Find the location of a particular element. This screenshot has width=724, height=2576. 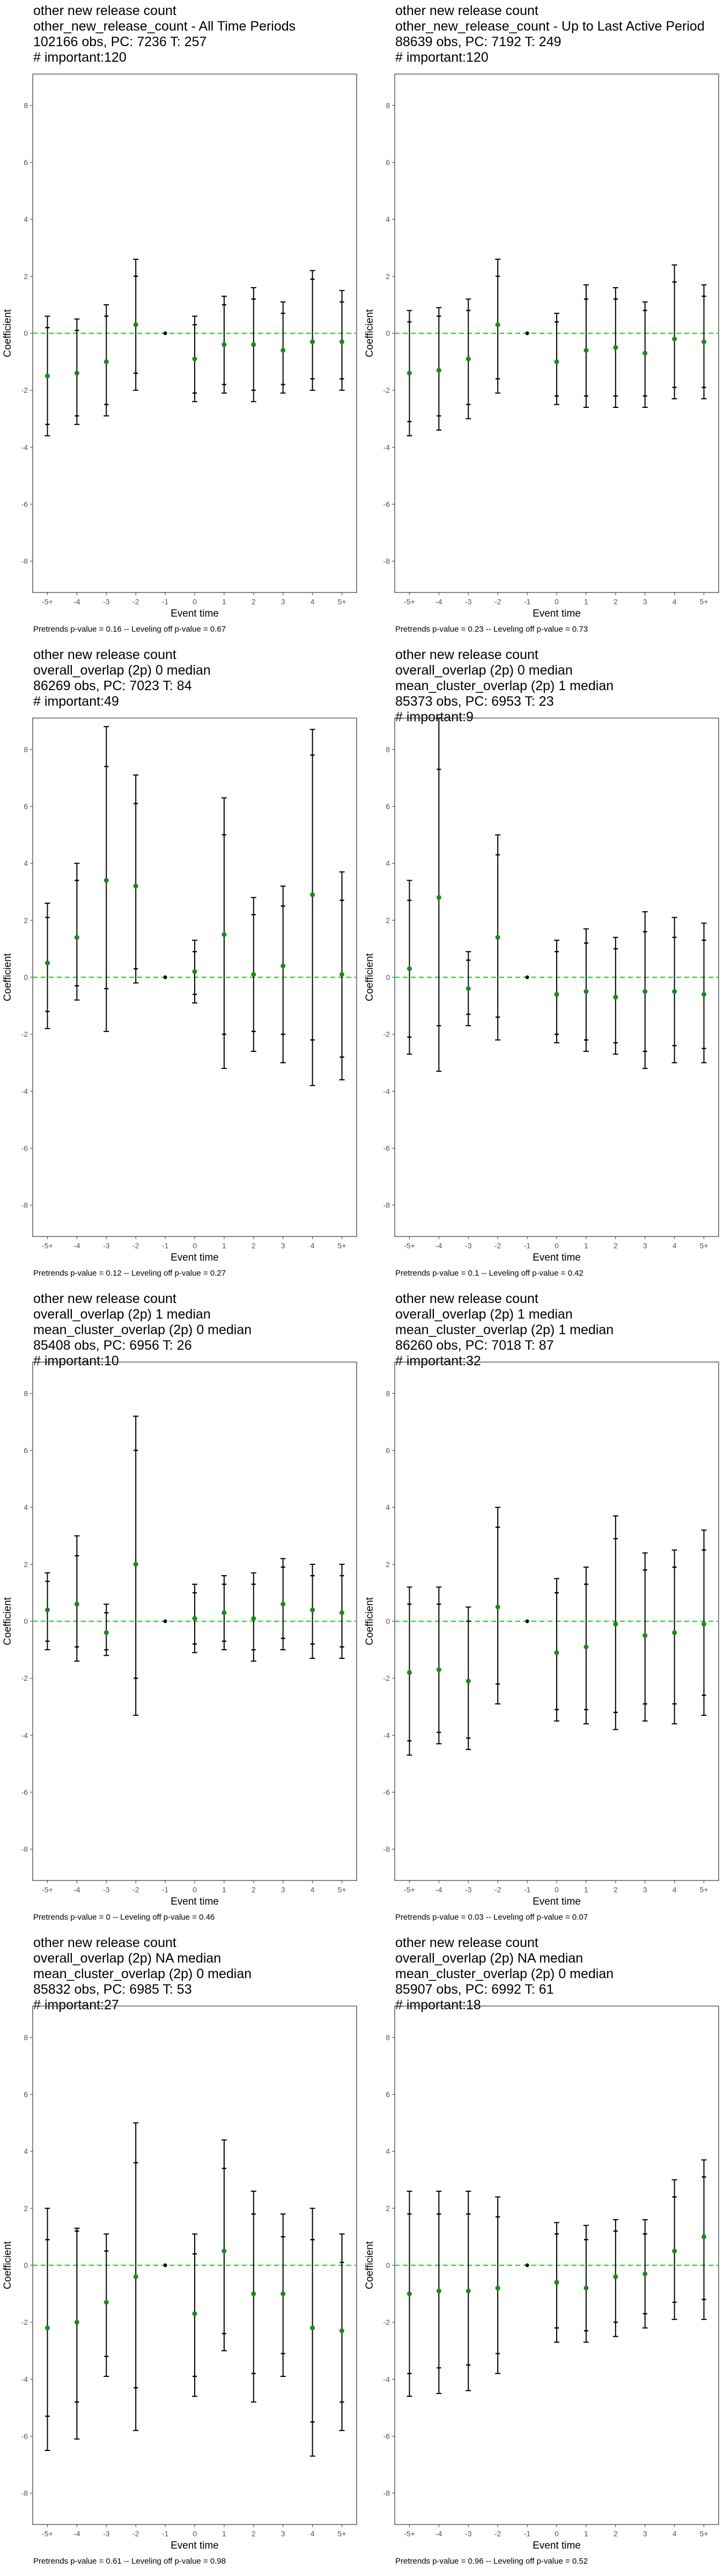

panel-title-line: 85408 obs, PC: 6956 T: 26 is located at coordinates (112, 1345).